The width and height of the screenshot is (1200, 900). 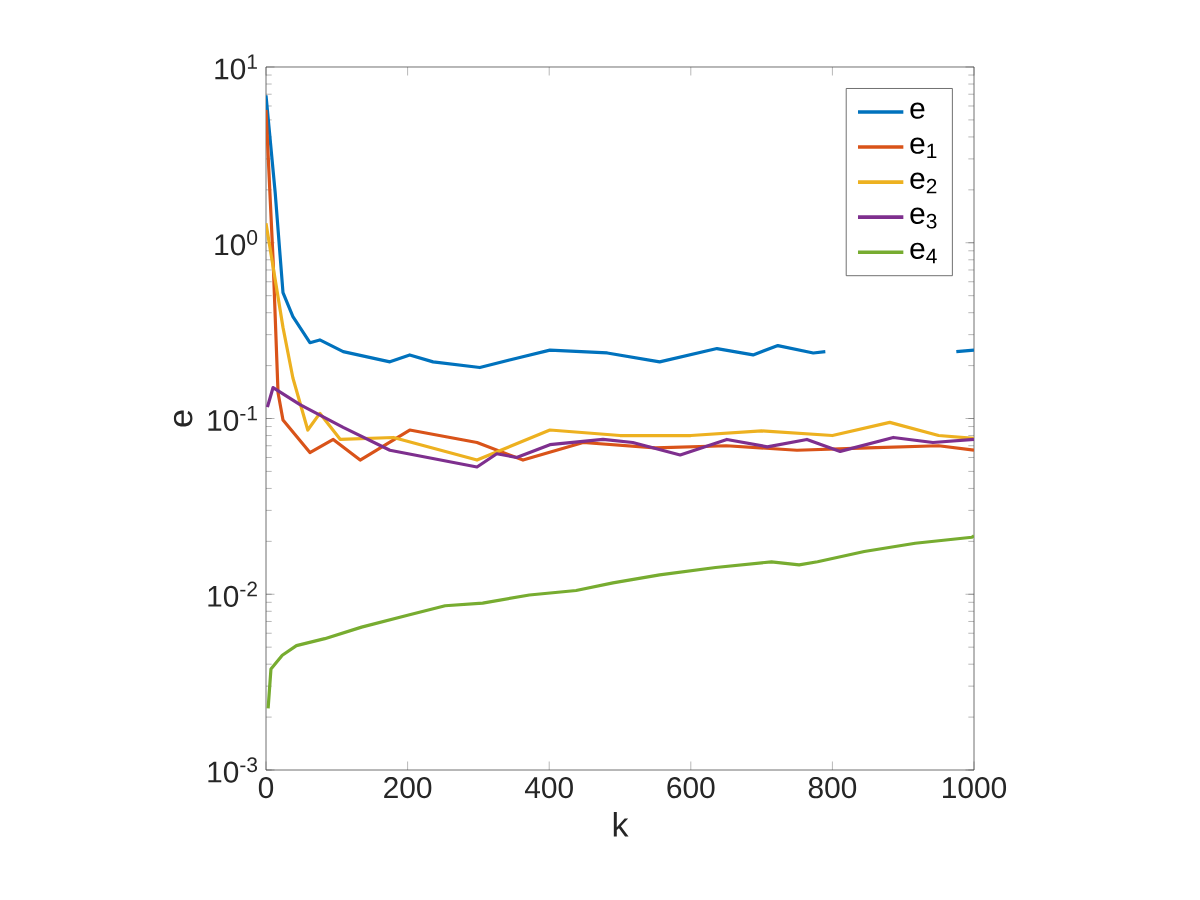 What do you see at coordinates (975, 788) in the screenshot?
I see `x-tick-label: 1000` at bounding box center [975, 788].